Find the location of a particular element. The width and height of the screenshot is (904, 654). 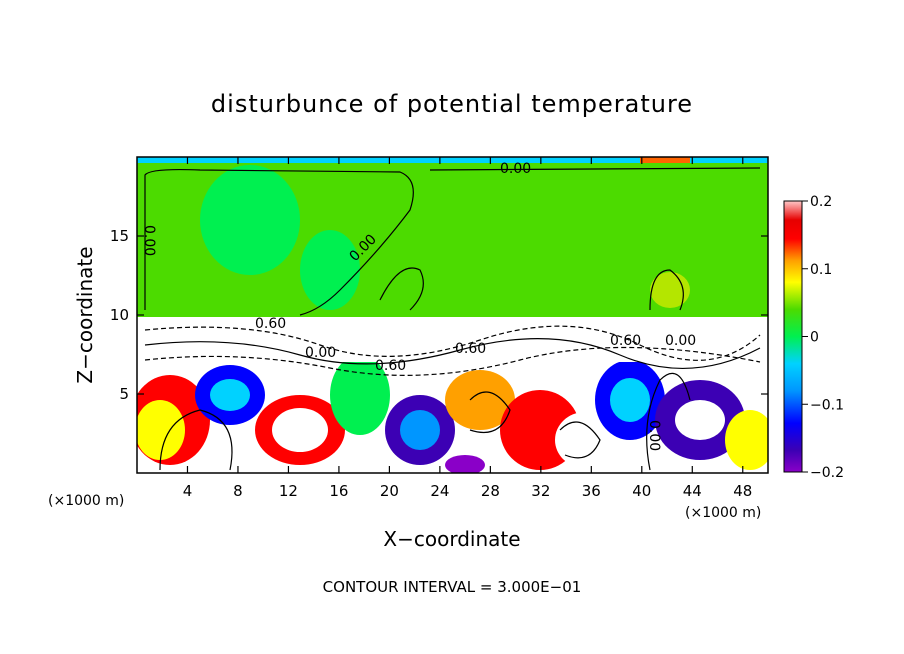

x-tick-label: 32 is located at coordinates (540, 491).